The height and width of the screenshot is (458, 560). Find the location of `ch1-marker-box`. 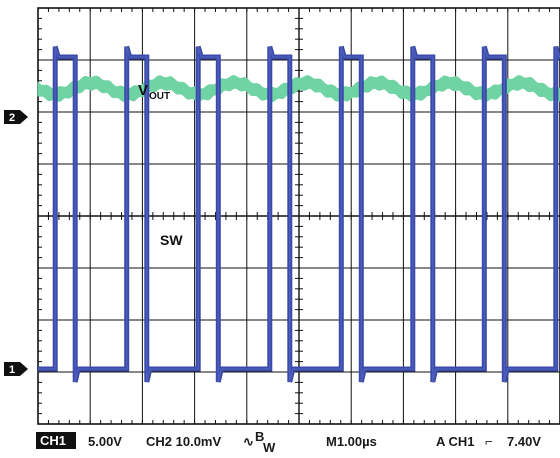

ch1-marker-box is located at coordinates (12, 369).